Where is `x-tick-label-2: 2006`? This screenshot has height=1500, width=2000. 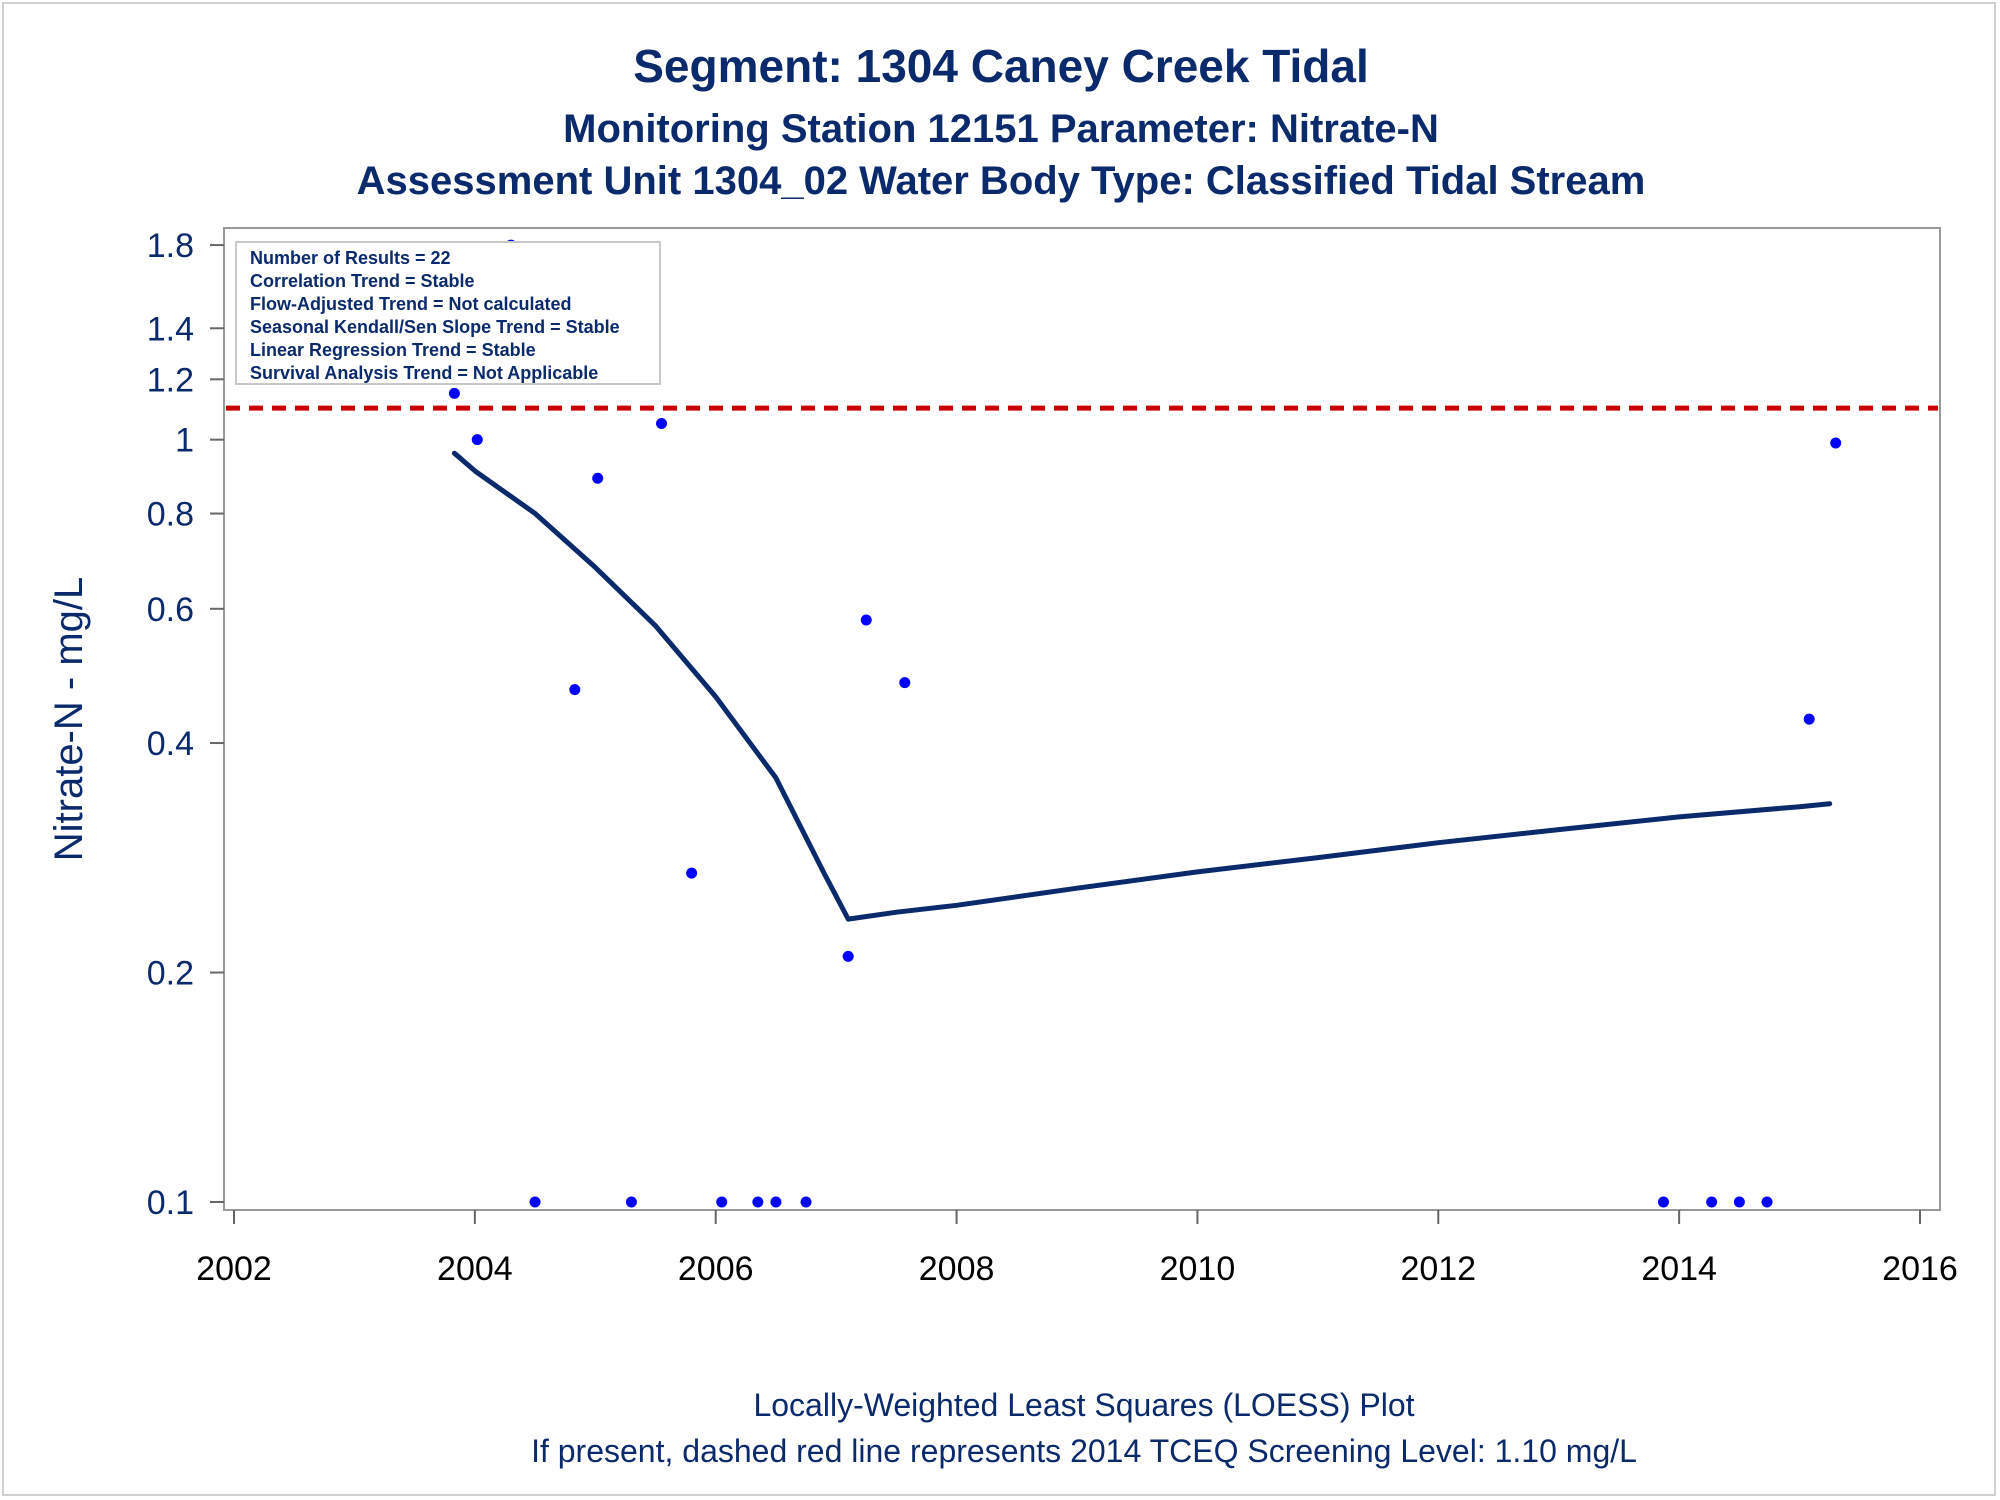 x-tick-label-2: 2006 is located at coordinates (716, 1269).